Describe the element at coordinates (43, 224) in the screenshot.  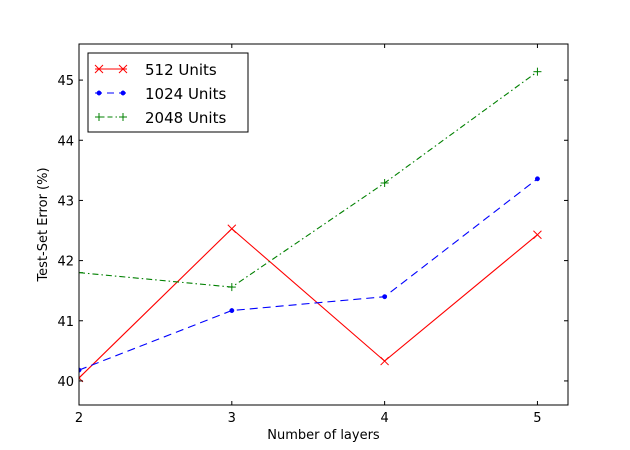
I see `y-axis-label: Test-Set Error (%)` at that location.